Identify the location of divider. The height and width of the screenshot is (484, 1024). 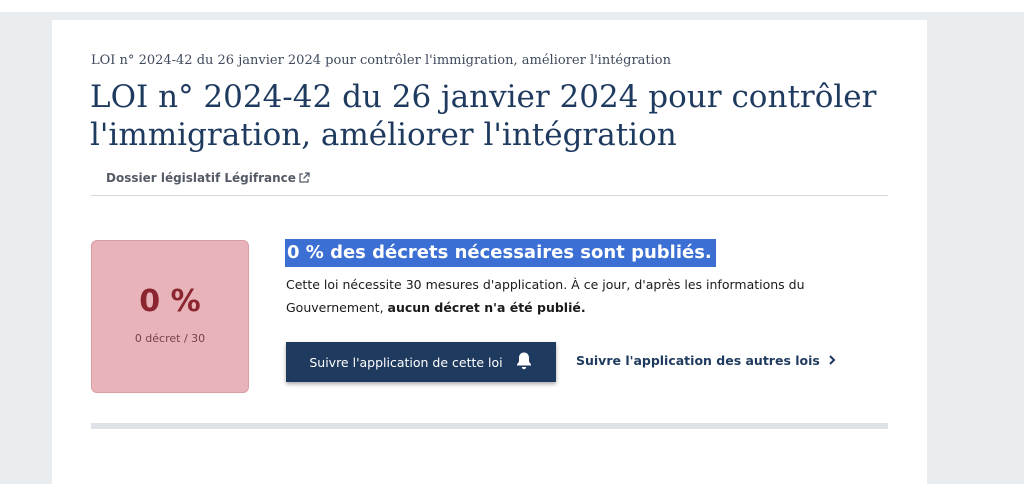
(489, 195).